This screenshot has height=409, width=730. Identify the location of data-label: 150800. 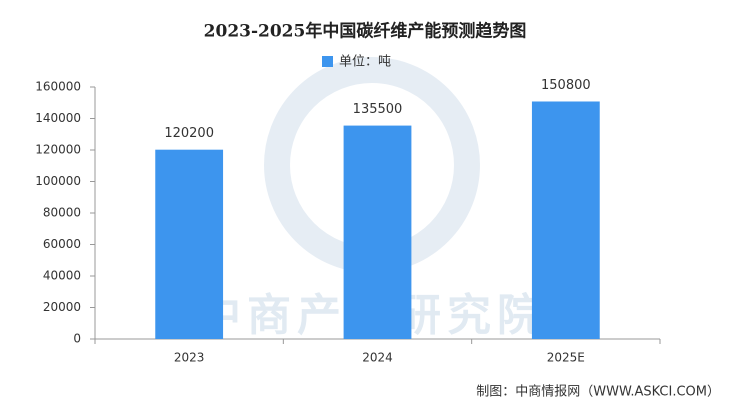
(566, 85).